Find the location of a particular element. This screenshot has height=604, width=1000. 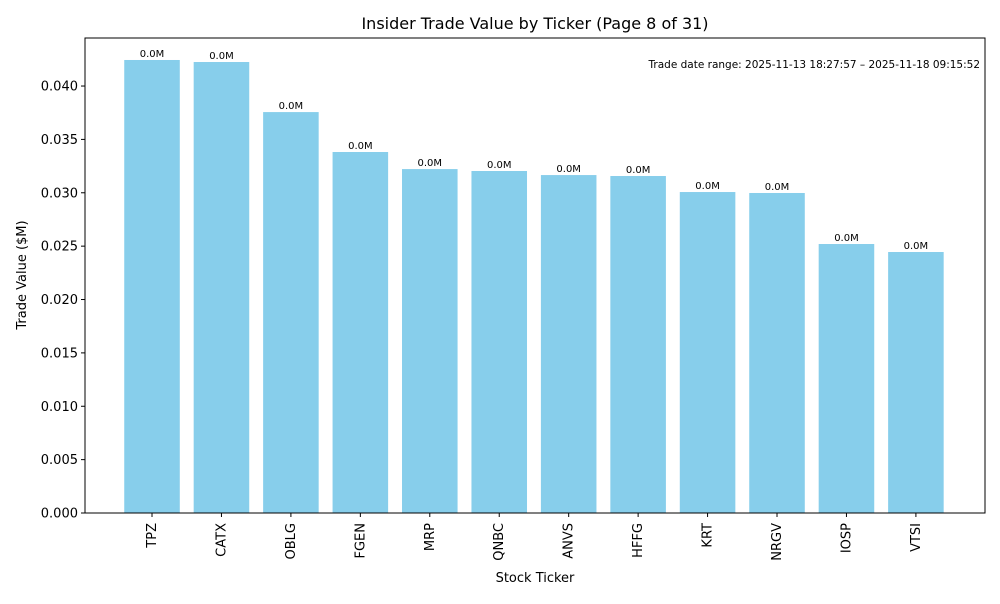

x-tick-label: FGEN is located at coordinates (360, 541).